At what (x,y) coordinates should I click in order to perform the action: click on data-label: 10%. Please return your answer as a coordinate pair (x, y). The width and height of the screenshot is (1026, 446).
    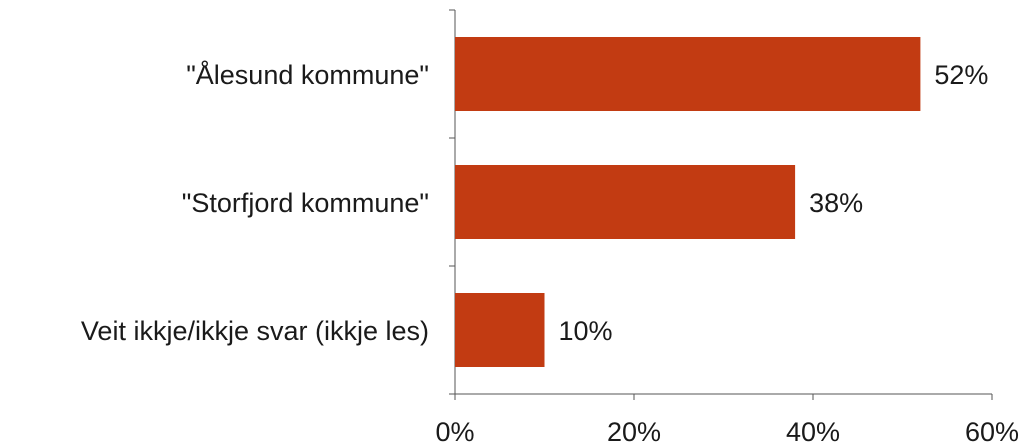
    Looking at the image, I should click on (586, 331).